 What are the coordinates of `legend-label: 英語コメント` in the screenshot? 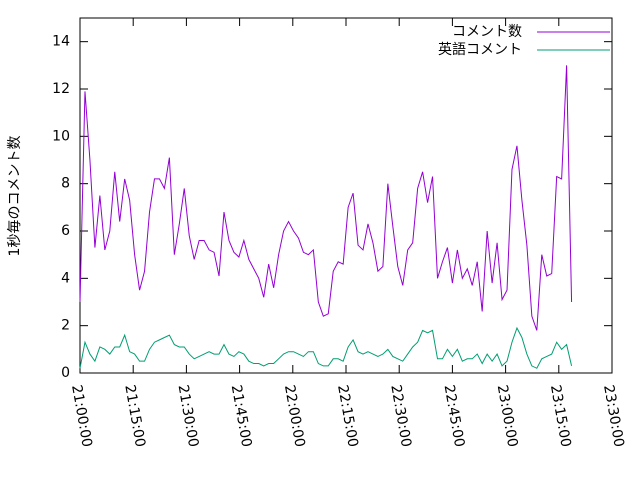 It's located at (480, 49).